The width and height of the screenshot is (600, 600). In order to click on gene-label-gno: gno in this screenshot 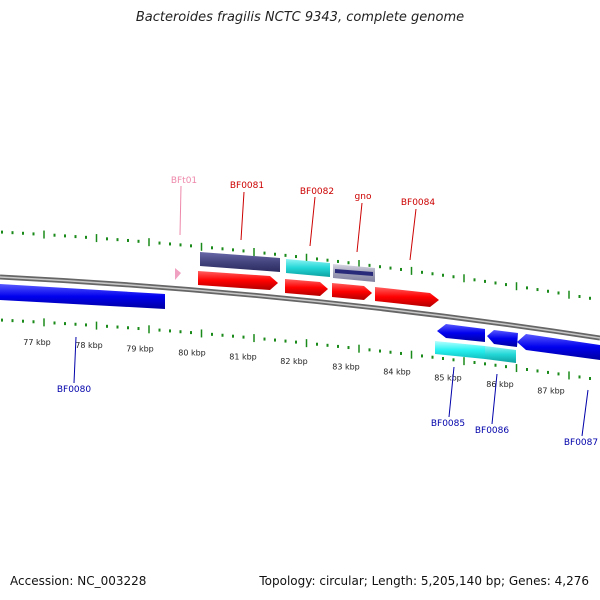, I will do `click(363, 197)`.